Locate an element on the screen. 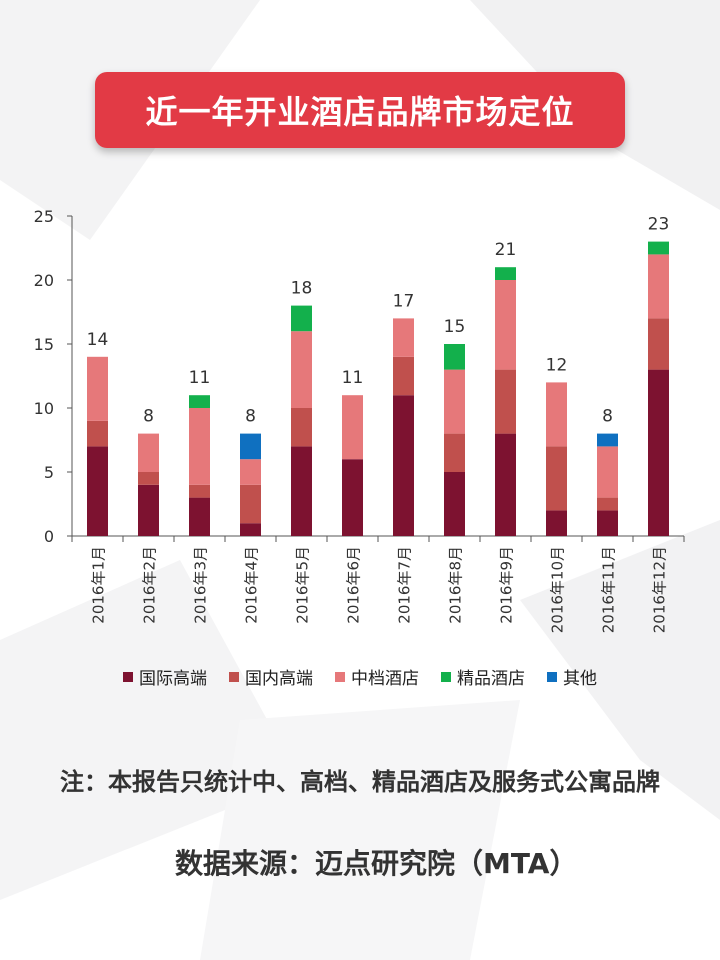 The height and width of the screenshot is (960, 720). y-tick-label: 10 is located at coordinates (44, 408).